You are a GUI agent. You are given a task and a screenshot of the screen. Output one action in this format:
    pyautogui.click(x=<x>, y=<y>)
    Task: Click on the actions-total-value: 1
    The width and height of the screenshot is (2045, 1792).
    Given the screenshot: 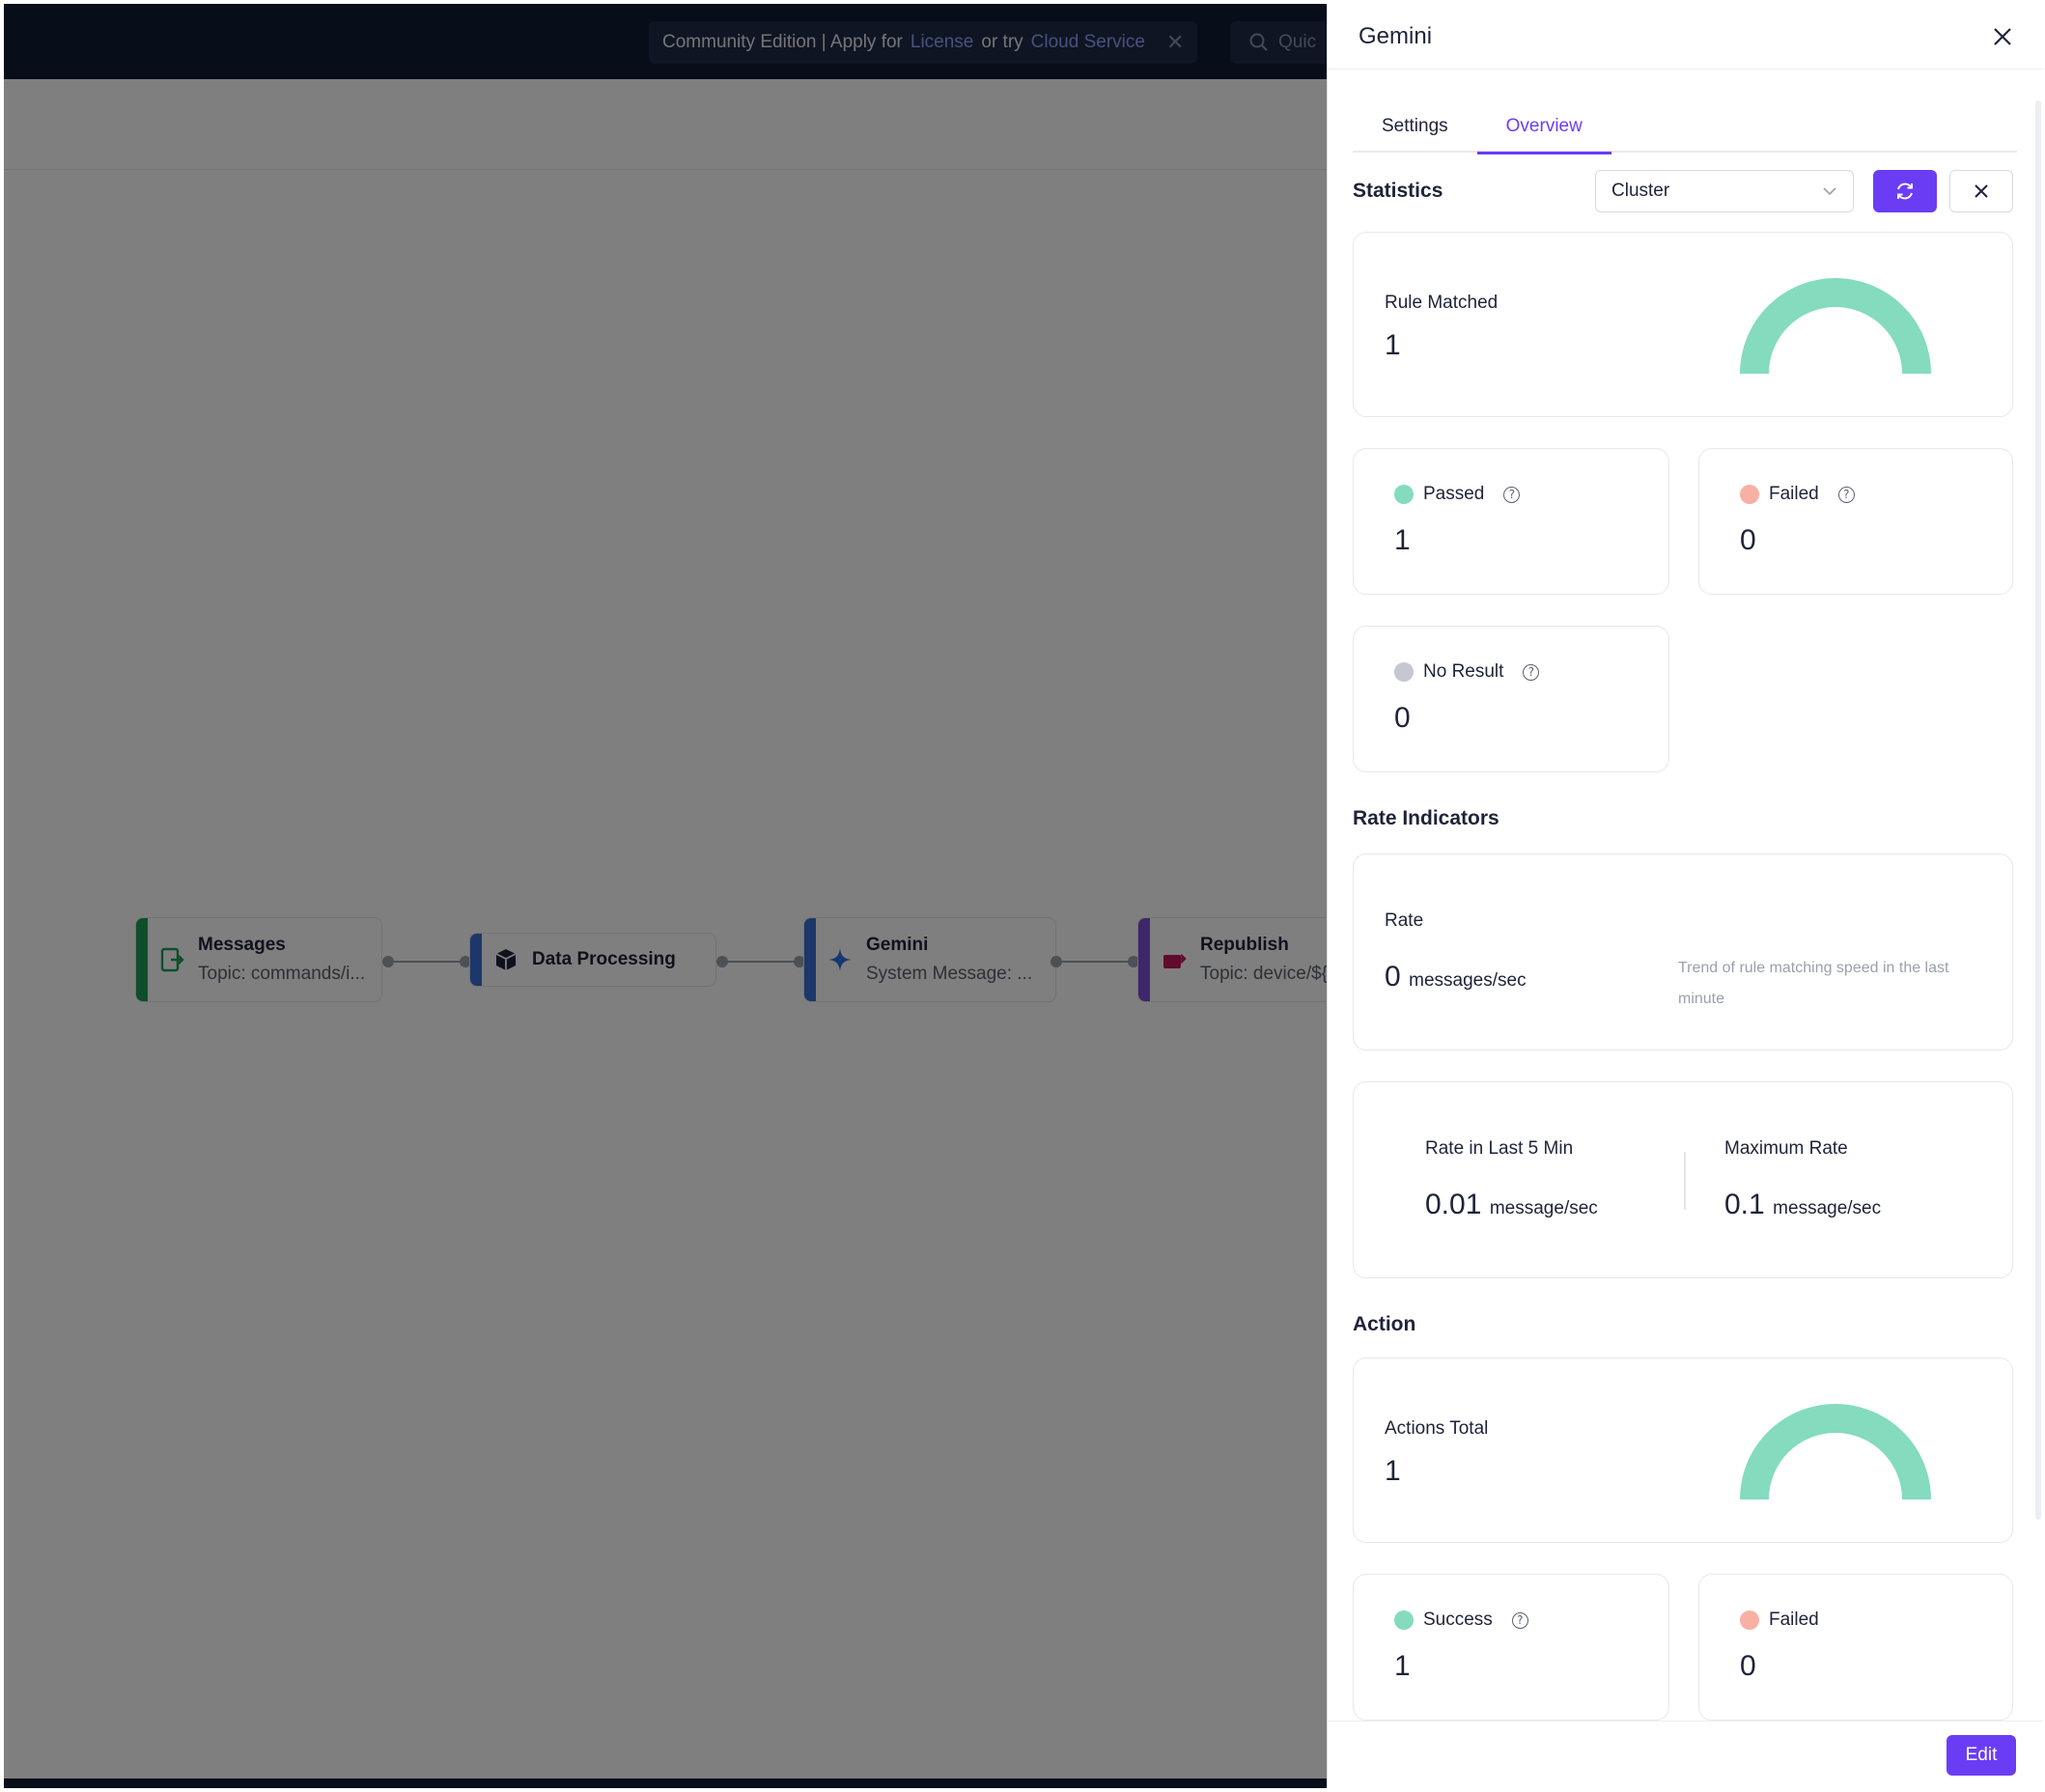 What is the action you would take?
    pyautogui.click(x=1393, y=1471)
    